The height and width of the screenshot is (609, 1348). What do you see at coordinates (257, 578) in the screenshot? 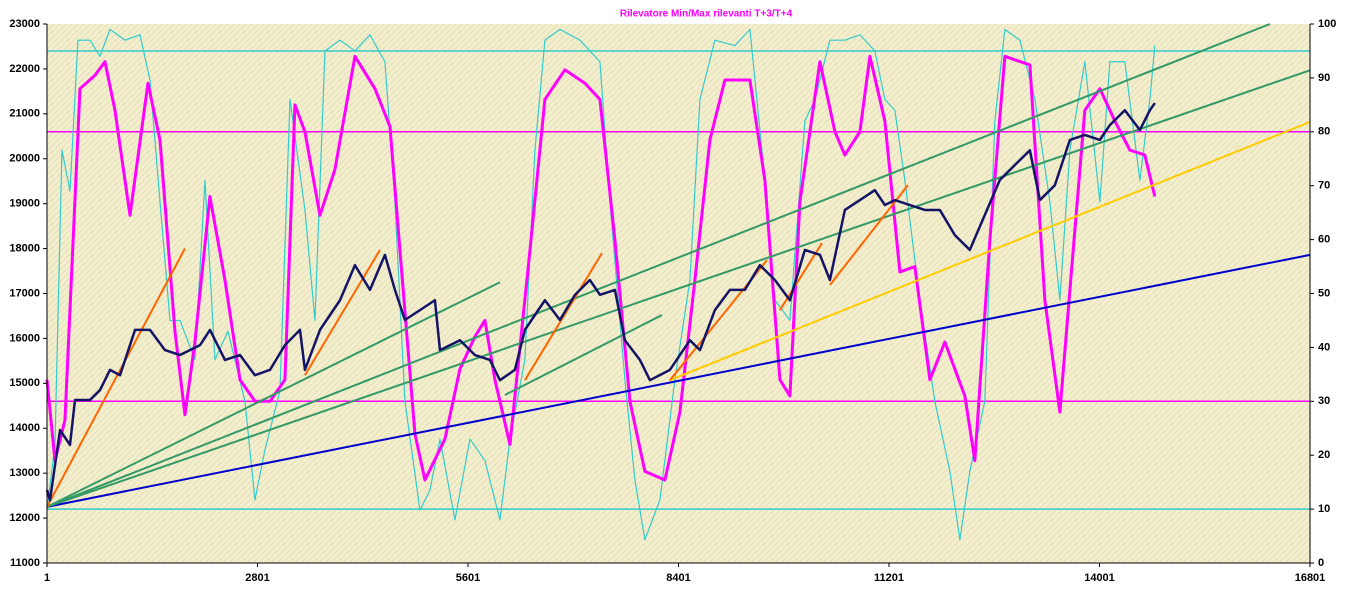
I see `x-tick-label: 2801` at bounding box center [257, 578].